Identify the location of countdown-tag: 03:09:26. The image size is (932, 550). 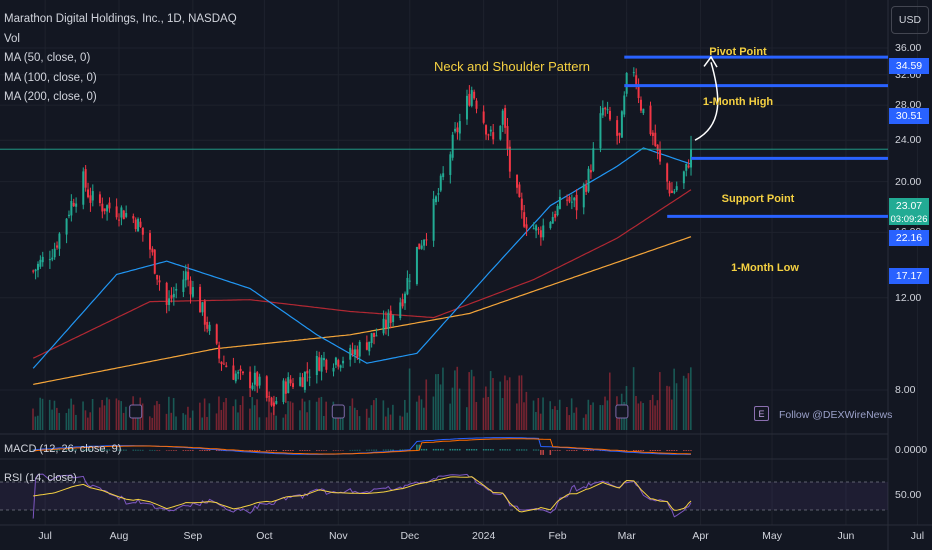
(909, 219).